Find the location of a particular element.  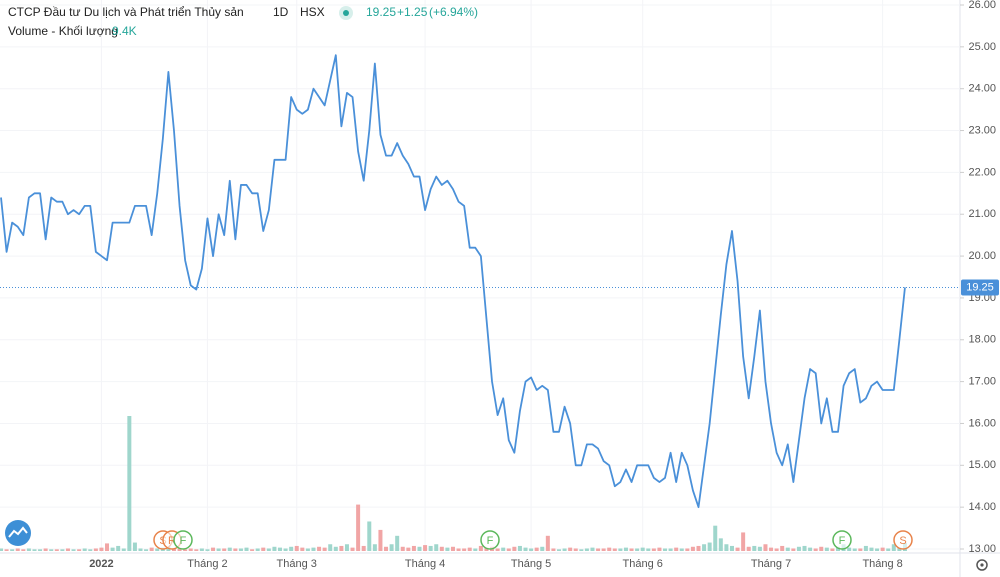

y-tick-label: 21.00 is located at coordinates (982, 214).